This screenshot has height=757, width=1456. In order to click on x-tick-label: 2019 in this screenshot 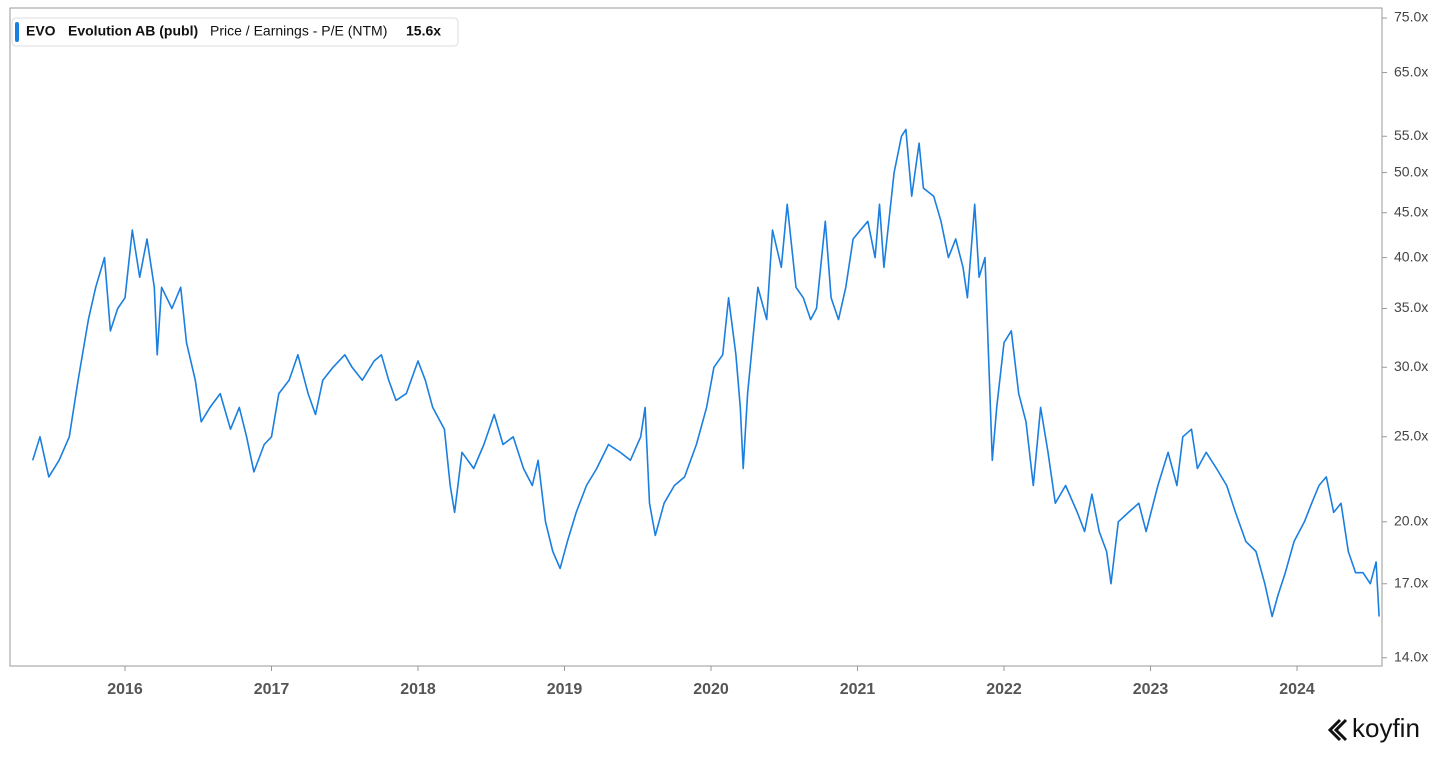, I will do `click(565, 689)`.